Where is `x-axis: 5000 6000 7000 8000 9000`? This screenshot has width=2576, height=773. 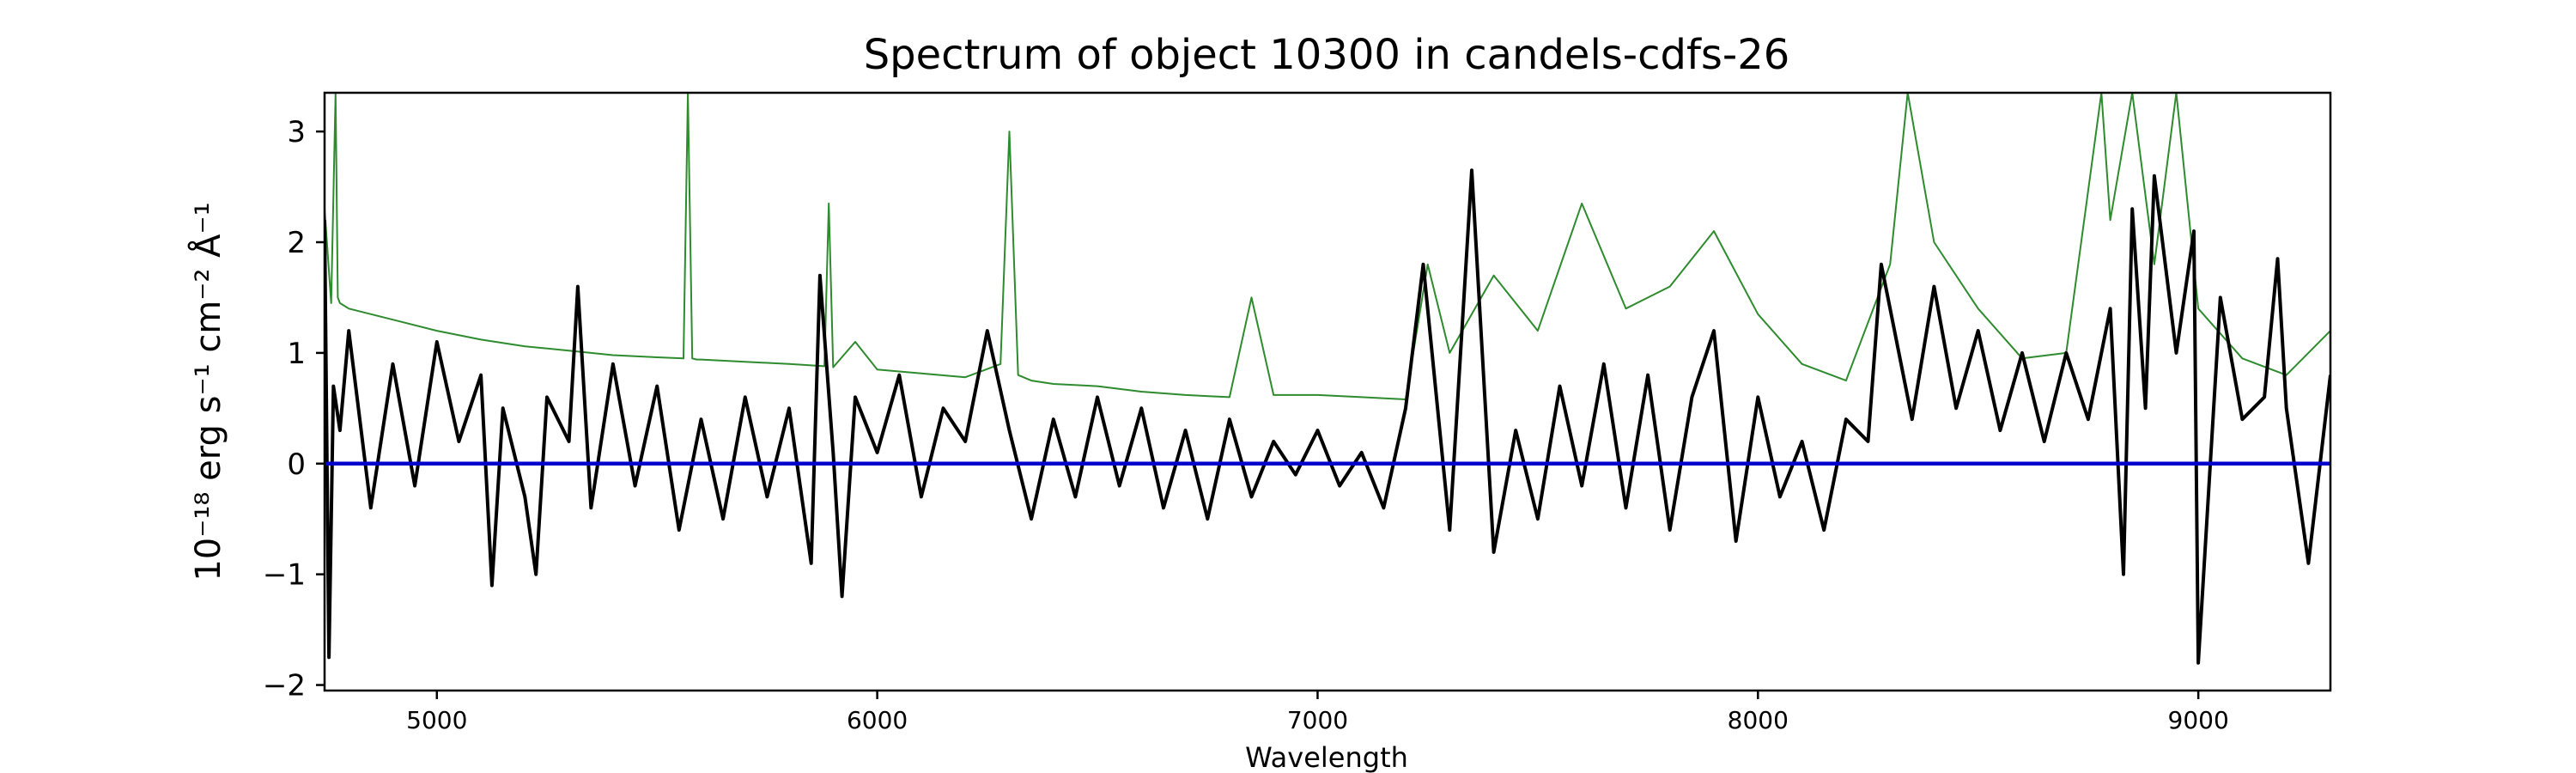
x-axis: 5000 6000 7000 8000 9000 is located at coordinates (1317, 712).